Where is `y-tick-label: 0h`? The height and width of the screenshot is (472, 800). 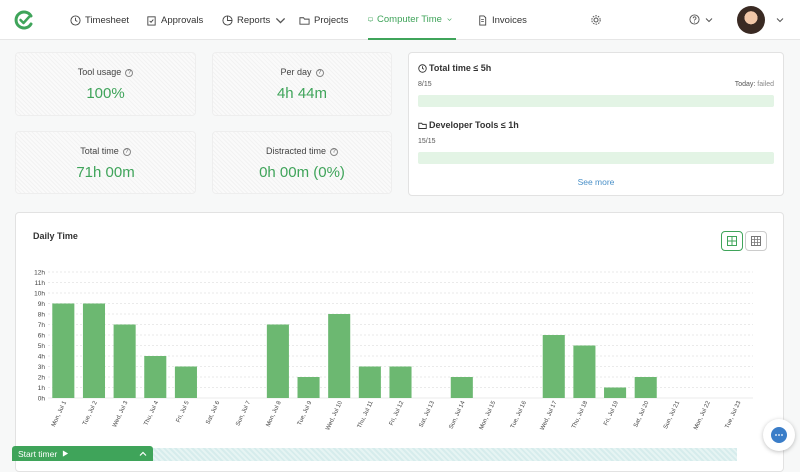
y-tick-label: 0h is located at coordinates (42, 399).